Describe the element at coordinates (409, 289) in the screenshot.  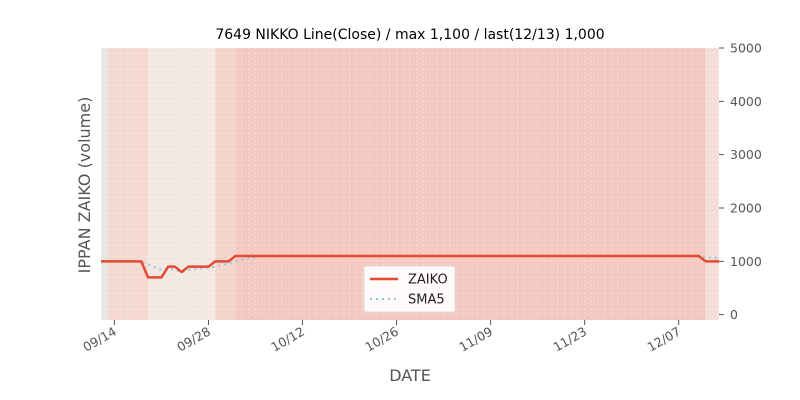
I see `legend-box` at that location.